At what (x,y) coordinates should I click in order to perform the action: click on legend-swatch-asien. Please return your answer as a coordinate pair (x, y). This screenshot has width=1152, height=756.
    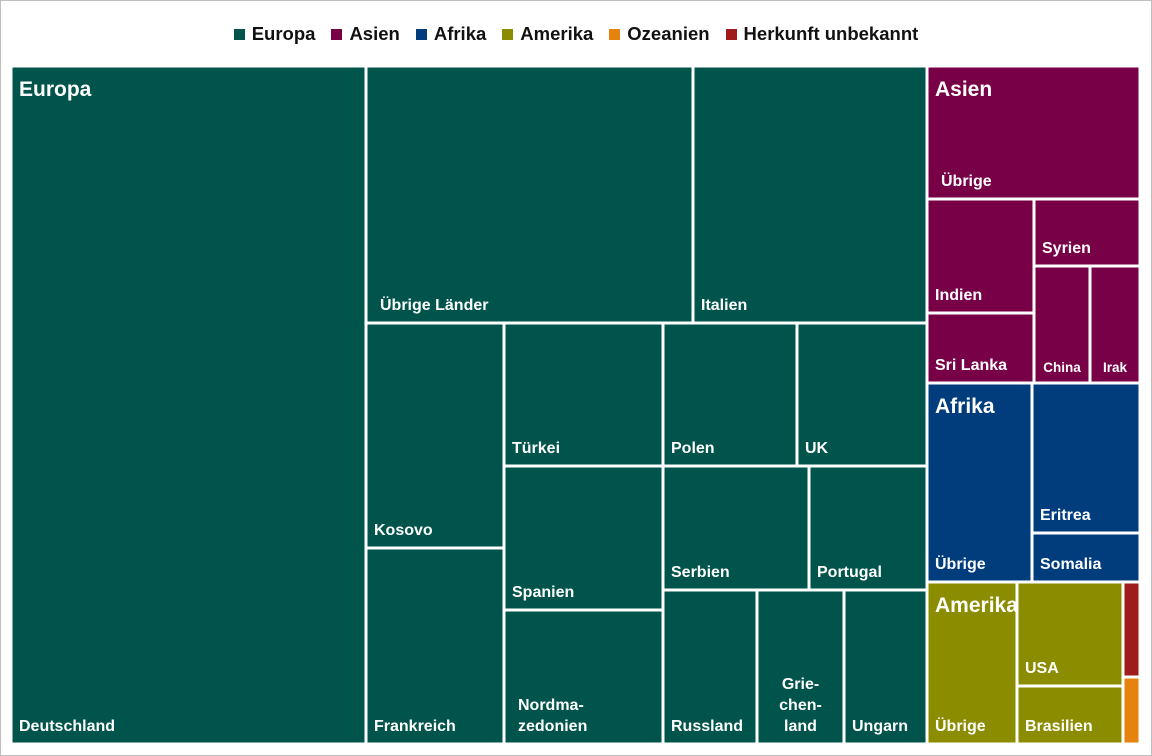
    Looking at the image, I should click on (337, 34).